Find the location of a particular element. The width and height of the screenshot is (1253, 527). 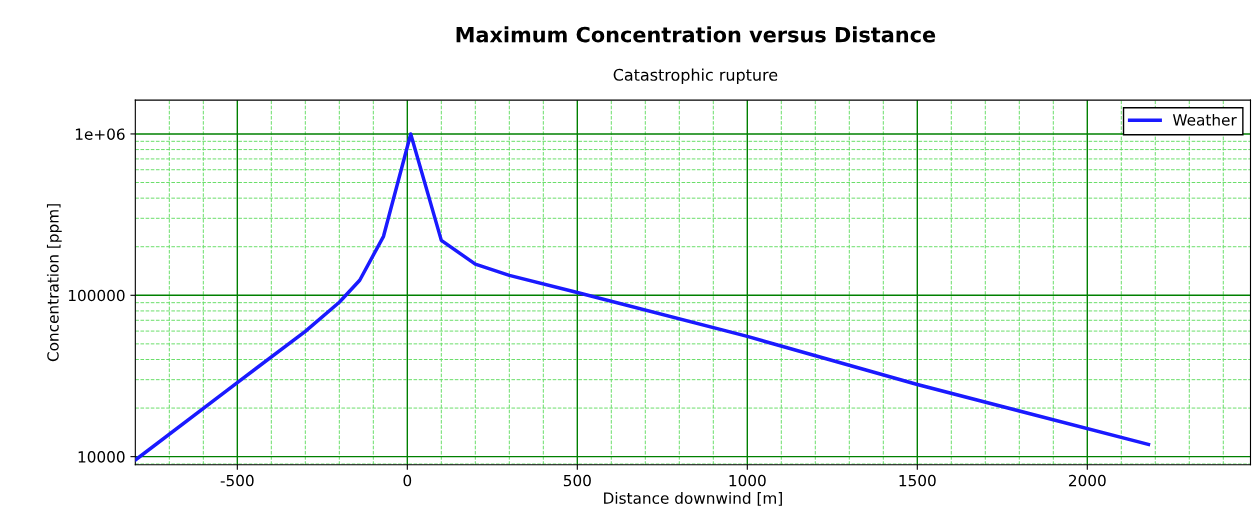

legend-label: Weather is located at coordinates (1204, 119).